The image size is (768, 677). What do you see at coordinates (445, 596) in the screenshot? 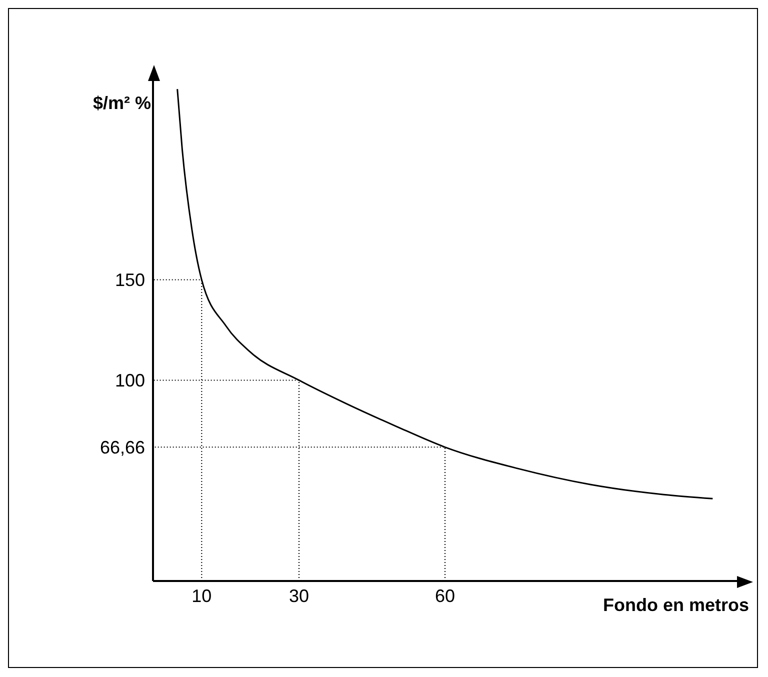
I see `x-tick-label: 60` at bounding box center [445, 596].